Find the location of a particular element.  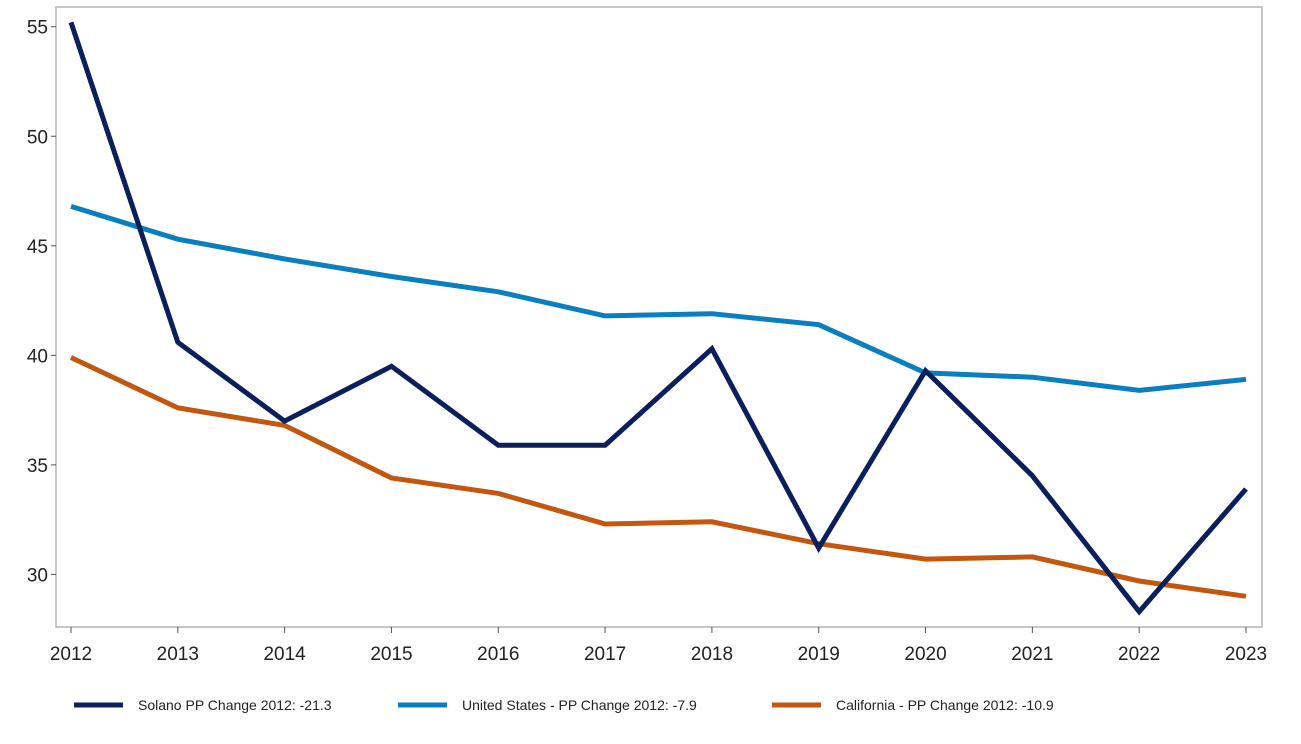

y-tick-label: 35 is located at coordinates (37, 466).